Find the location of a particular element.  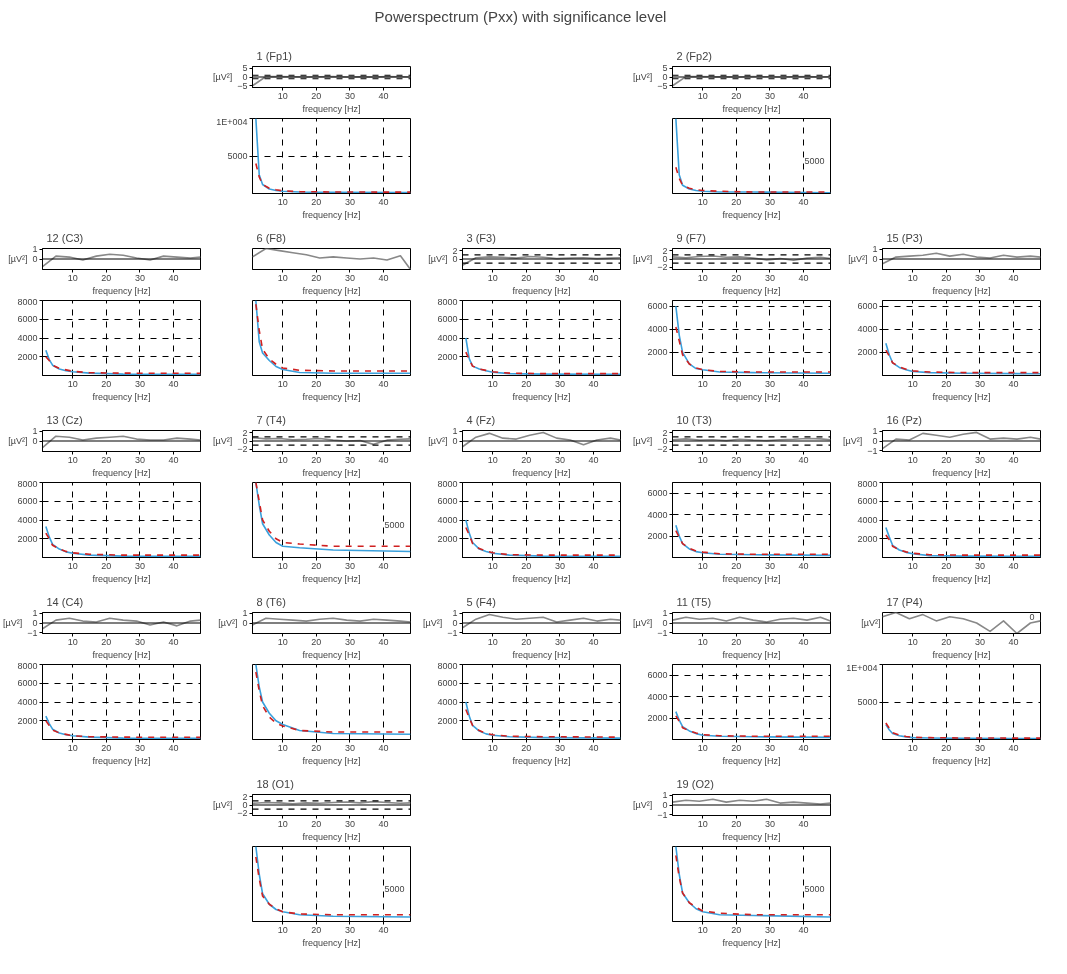

chart-title: 2 (Fp2) is located at coordinates (694, 55).